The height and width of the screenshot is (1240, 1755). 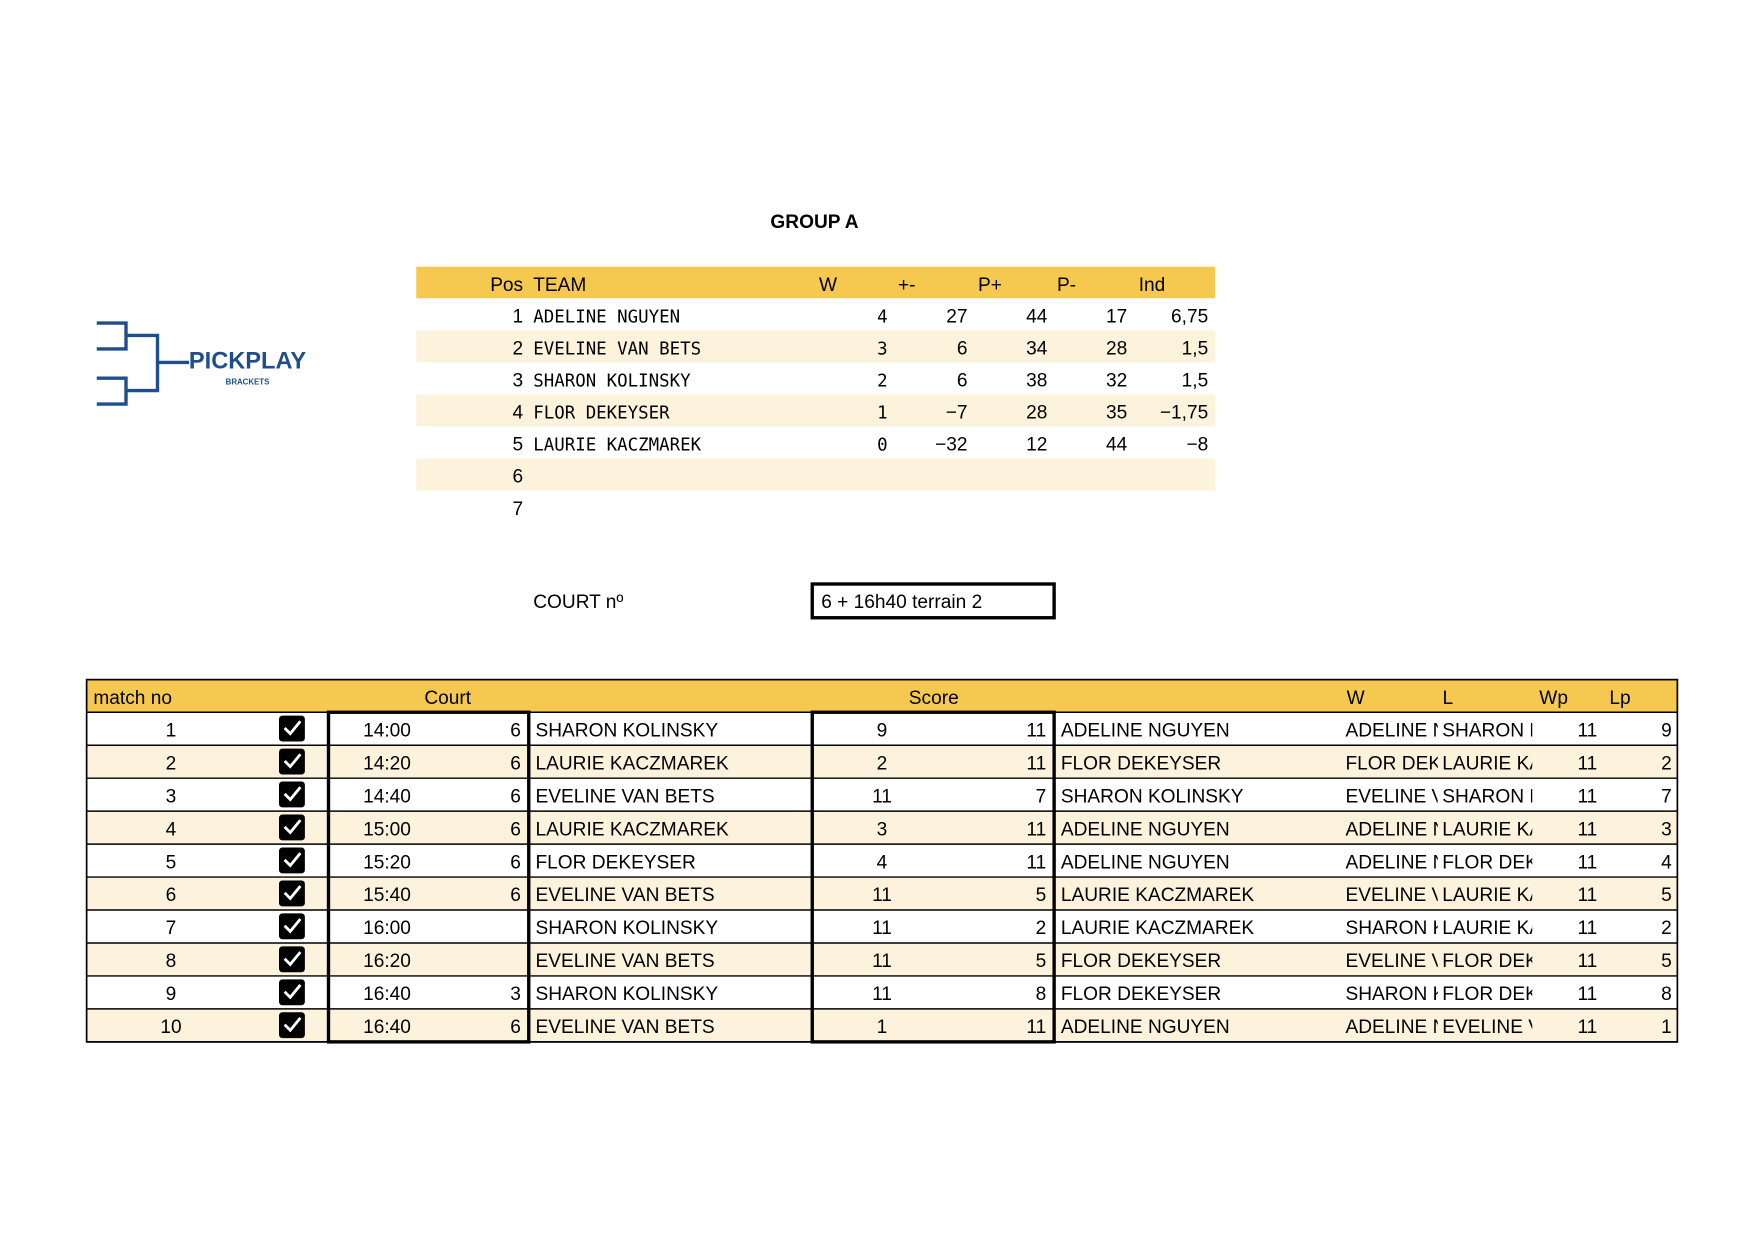 I want to click on cell: 6,75, so click(x=1189, y=316).